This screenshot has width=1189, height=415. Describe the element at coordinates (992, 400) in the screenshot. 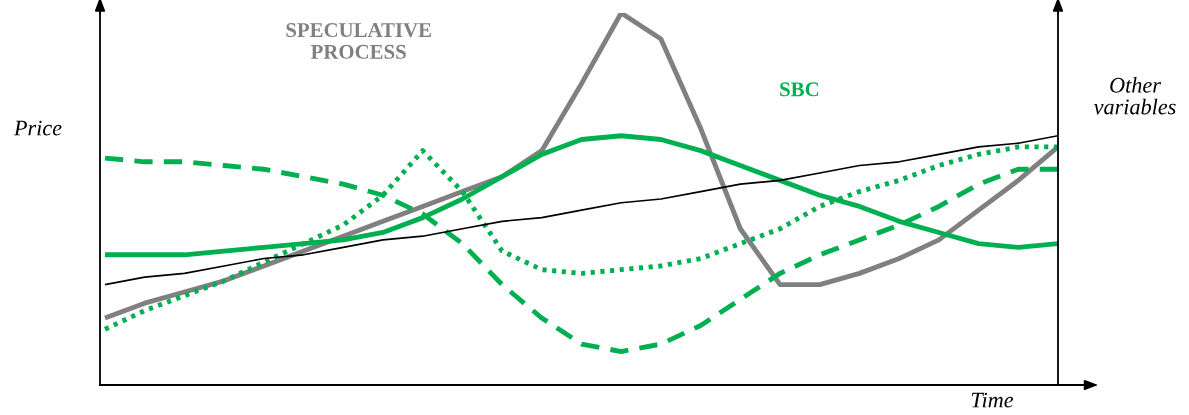

I see `x-axis-title: Time` at that location.